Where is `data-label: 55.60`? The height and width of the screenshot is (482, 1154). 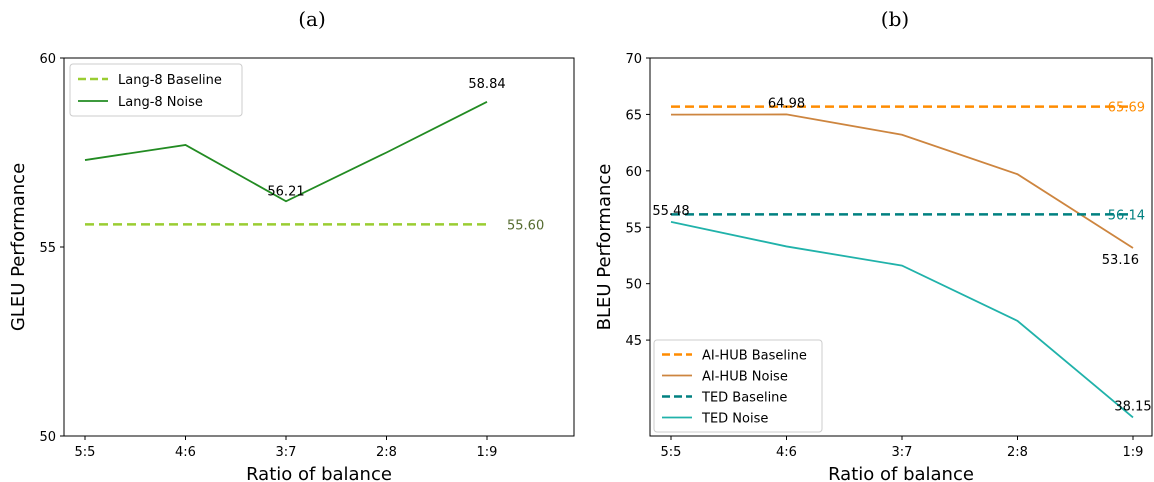
data-label: 55.60 is located at coordinates (525, 225).